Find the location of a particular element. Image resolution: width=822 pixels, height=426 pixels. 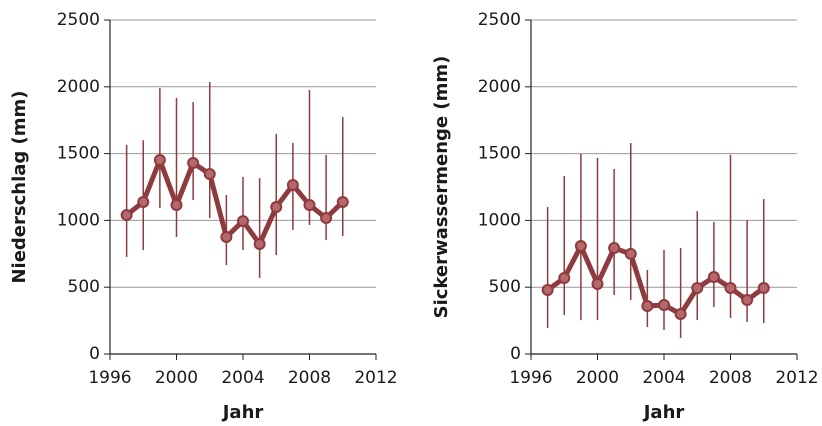

y-axis-label: Sickerwassermenge (mm) is located at coordinates (441, 187).